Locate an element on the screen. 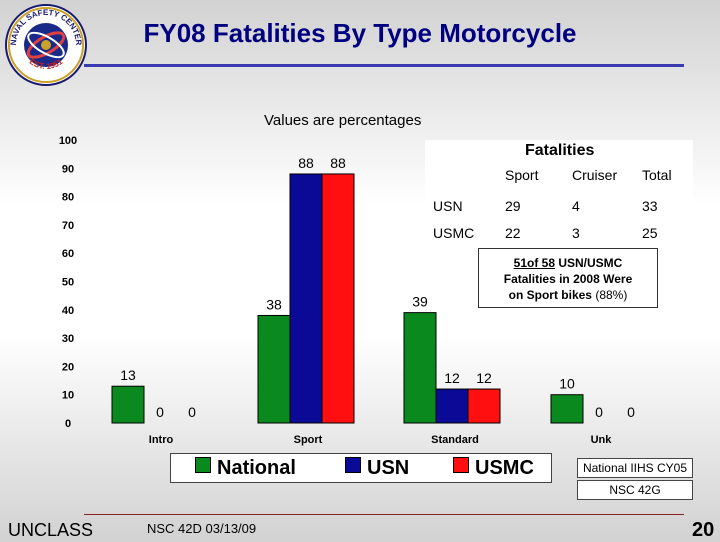 The image size is (720, 542). x-tick-label-sport: Sport is located at coordinates (308, 440).